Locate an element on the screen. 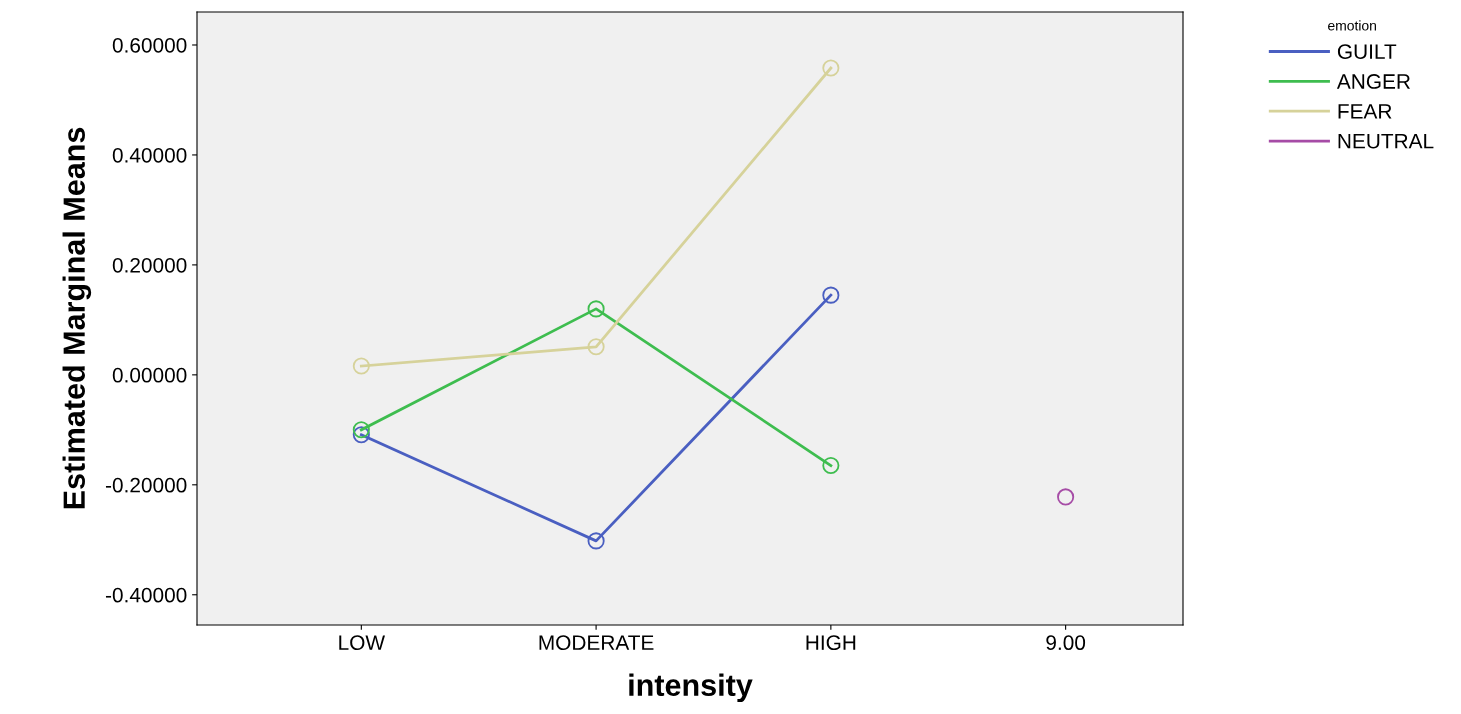  y-tick-label: -0.40000 is located at coordinates (146, 595).